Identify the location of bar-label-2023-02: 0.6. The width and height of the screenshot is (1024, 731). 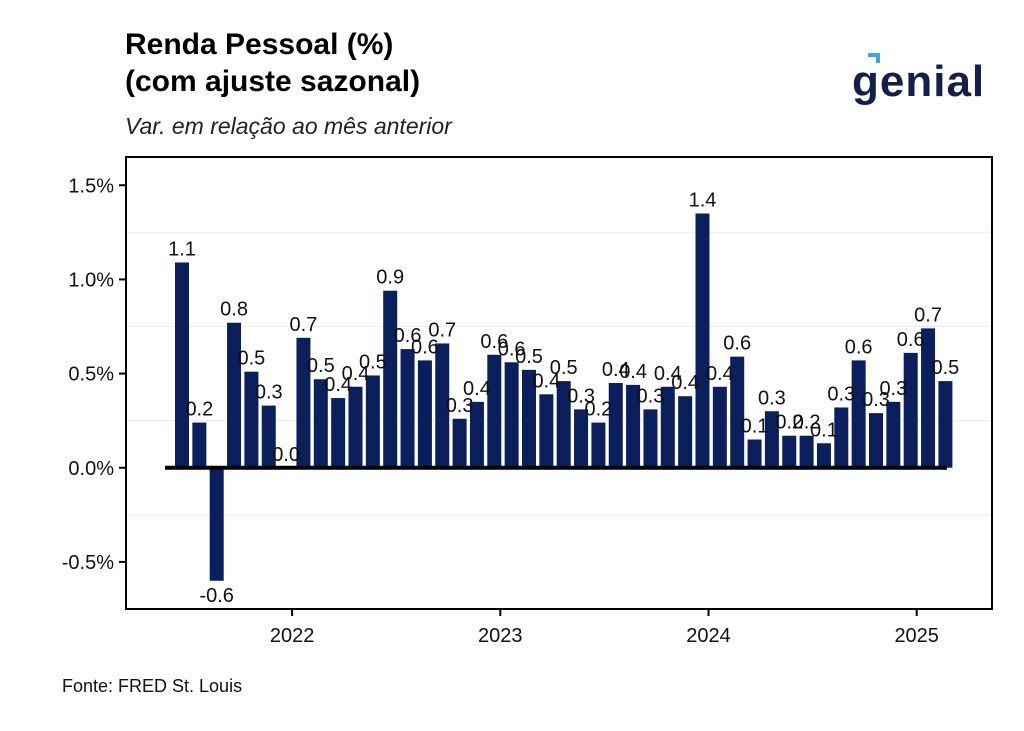
(512, 349).